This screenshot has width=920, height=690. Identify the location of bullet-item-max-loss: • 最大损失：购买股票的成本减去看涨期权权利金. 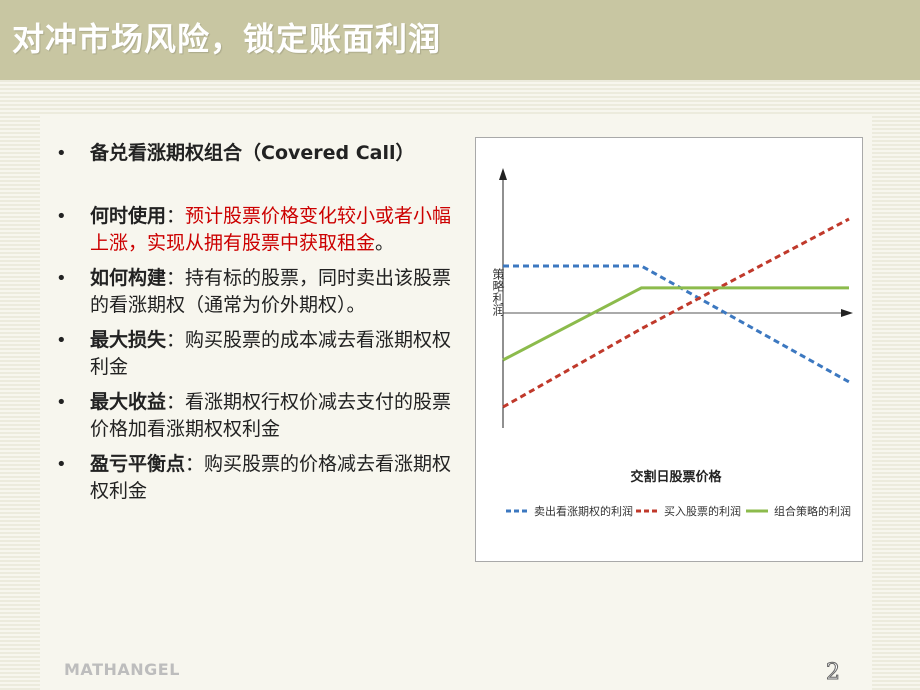
(252, 354).